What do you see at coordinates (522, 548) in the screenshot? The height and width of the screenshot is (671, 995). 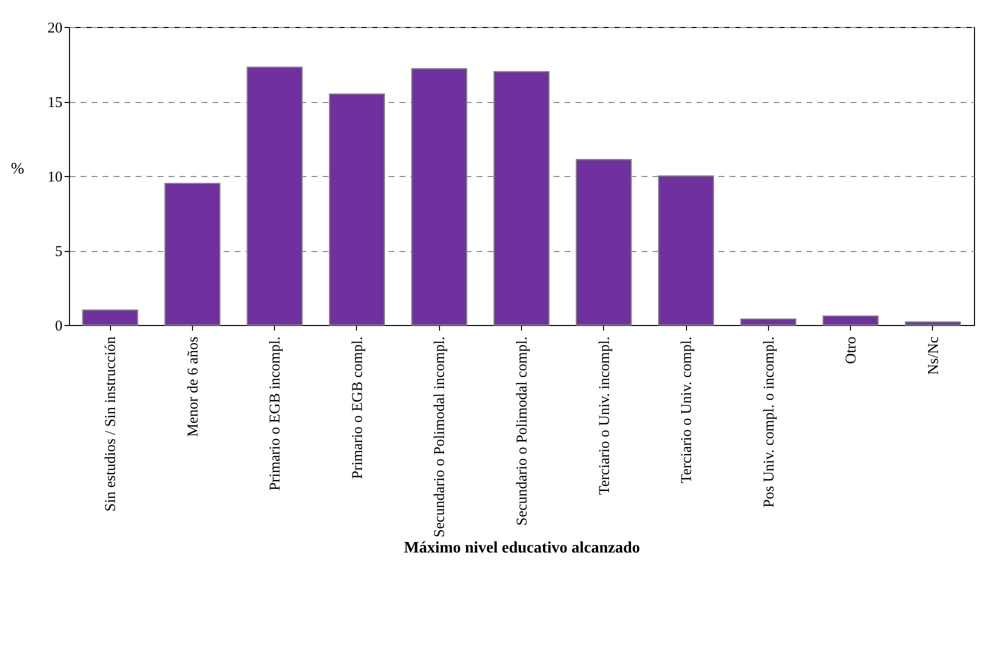 I see `x-axis-title: Máximo nivel educativo alcanzado` at bounding box center [522, 548].